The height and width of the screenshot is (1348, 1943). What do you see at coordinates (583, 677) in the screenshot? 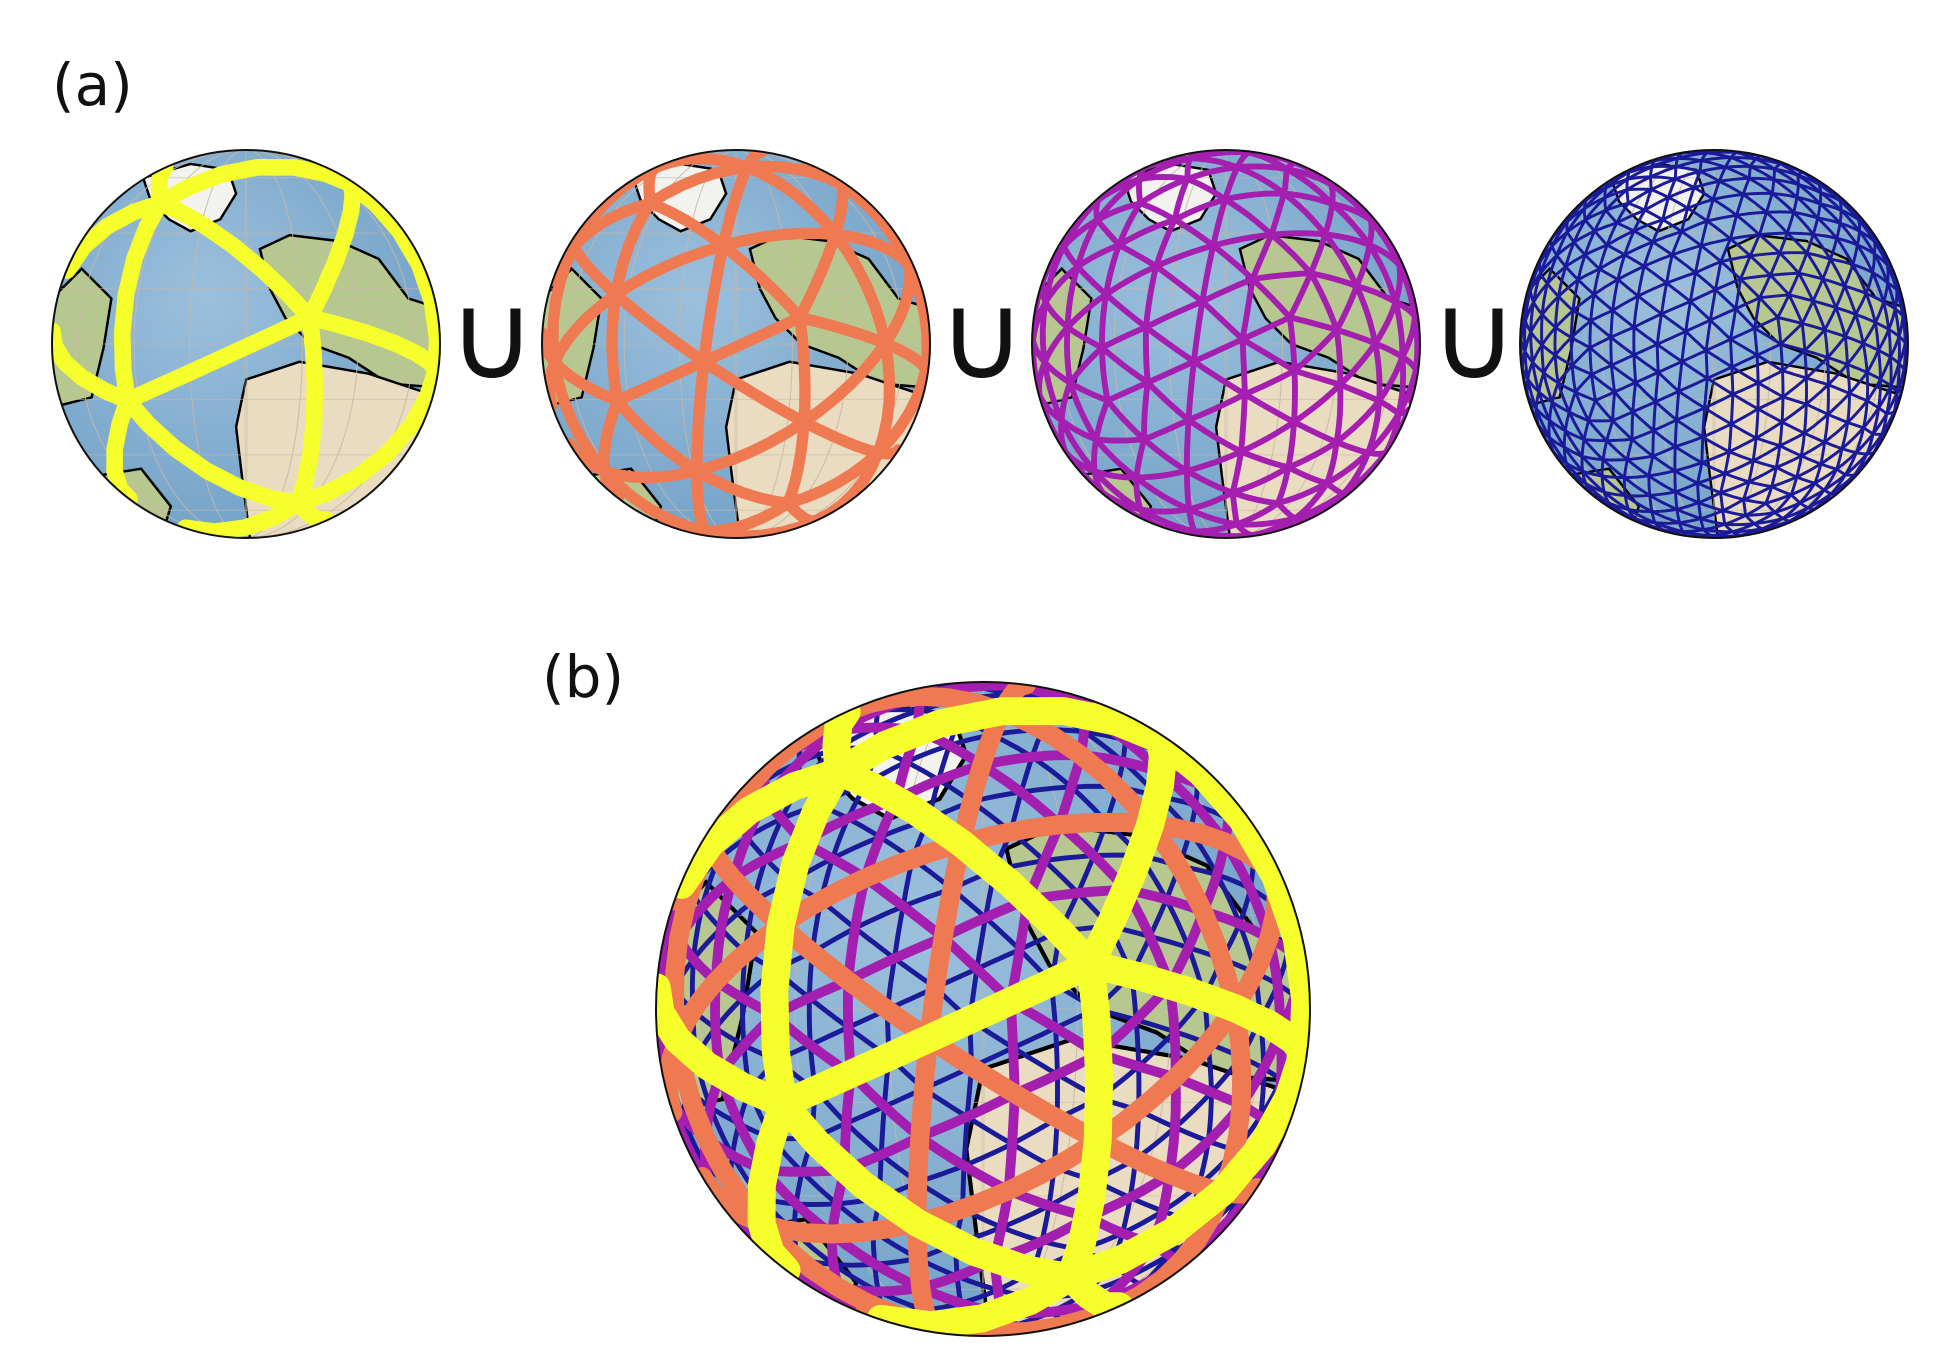
I see `panel-label-b: (b)` at bounding box center [583, 677].